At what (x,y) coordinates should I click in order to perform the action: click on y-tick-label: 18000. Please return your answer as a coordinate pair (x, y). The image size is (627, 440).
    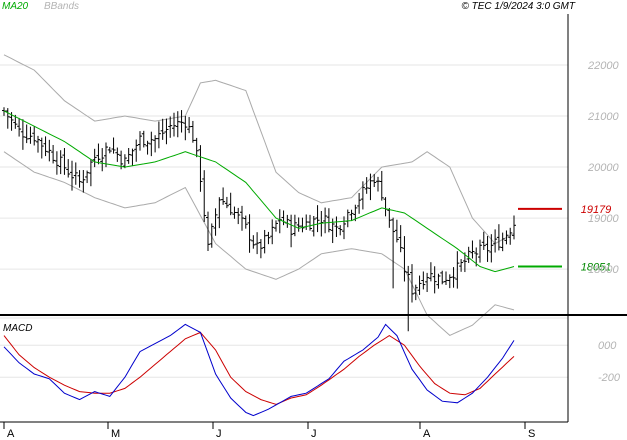
    Looking at the image, I should click on (603, 270).